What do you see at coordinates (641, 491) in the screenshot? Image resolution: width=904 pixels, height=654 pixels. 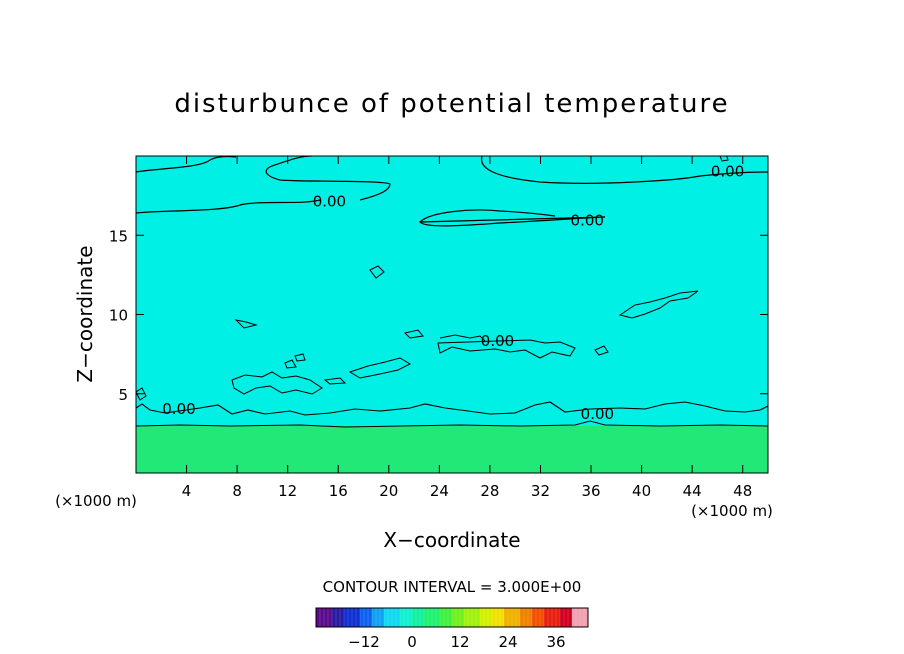 I see `x-tick-label: 40` at bounding box center [641, 491].